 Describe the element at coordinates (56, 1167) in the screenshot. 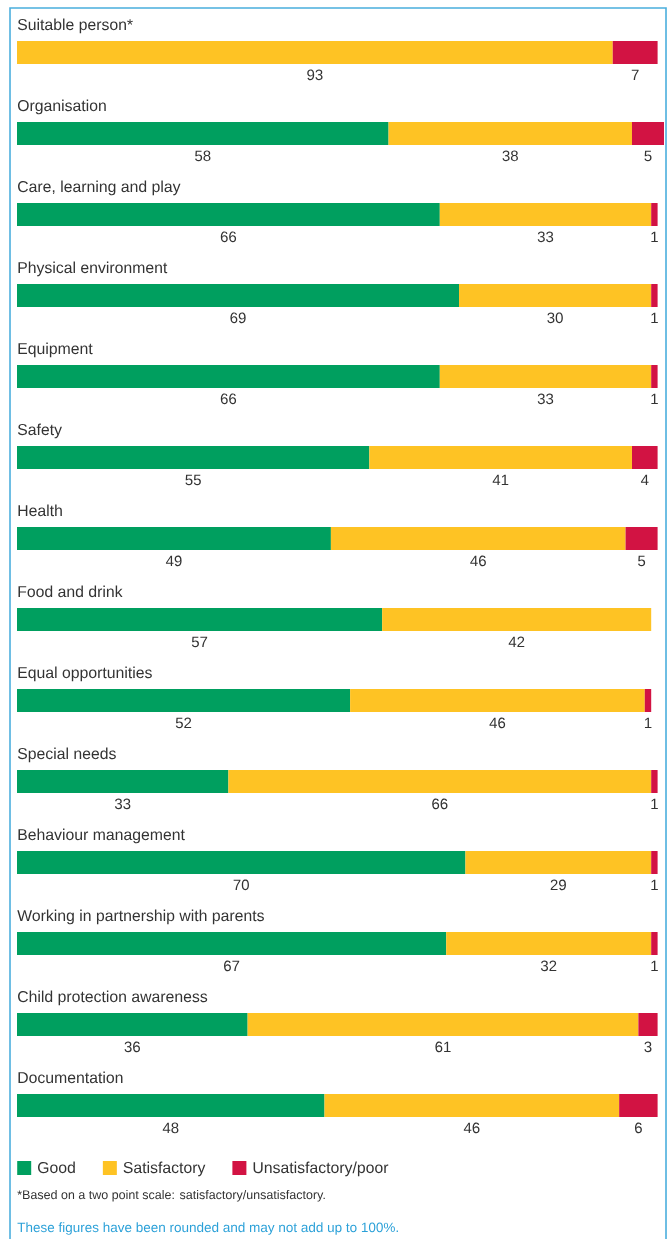

I see `legend-label: Good` at that location.